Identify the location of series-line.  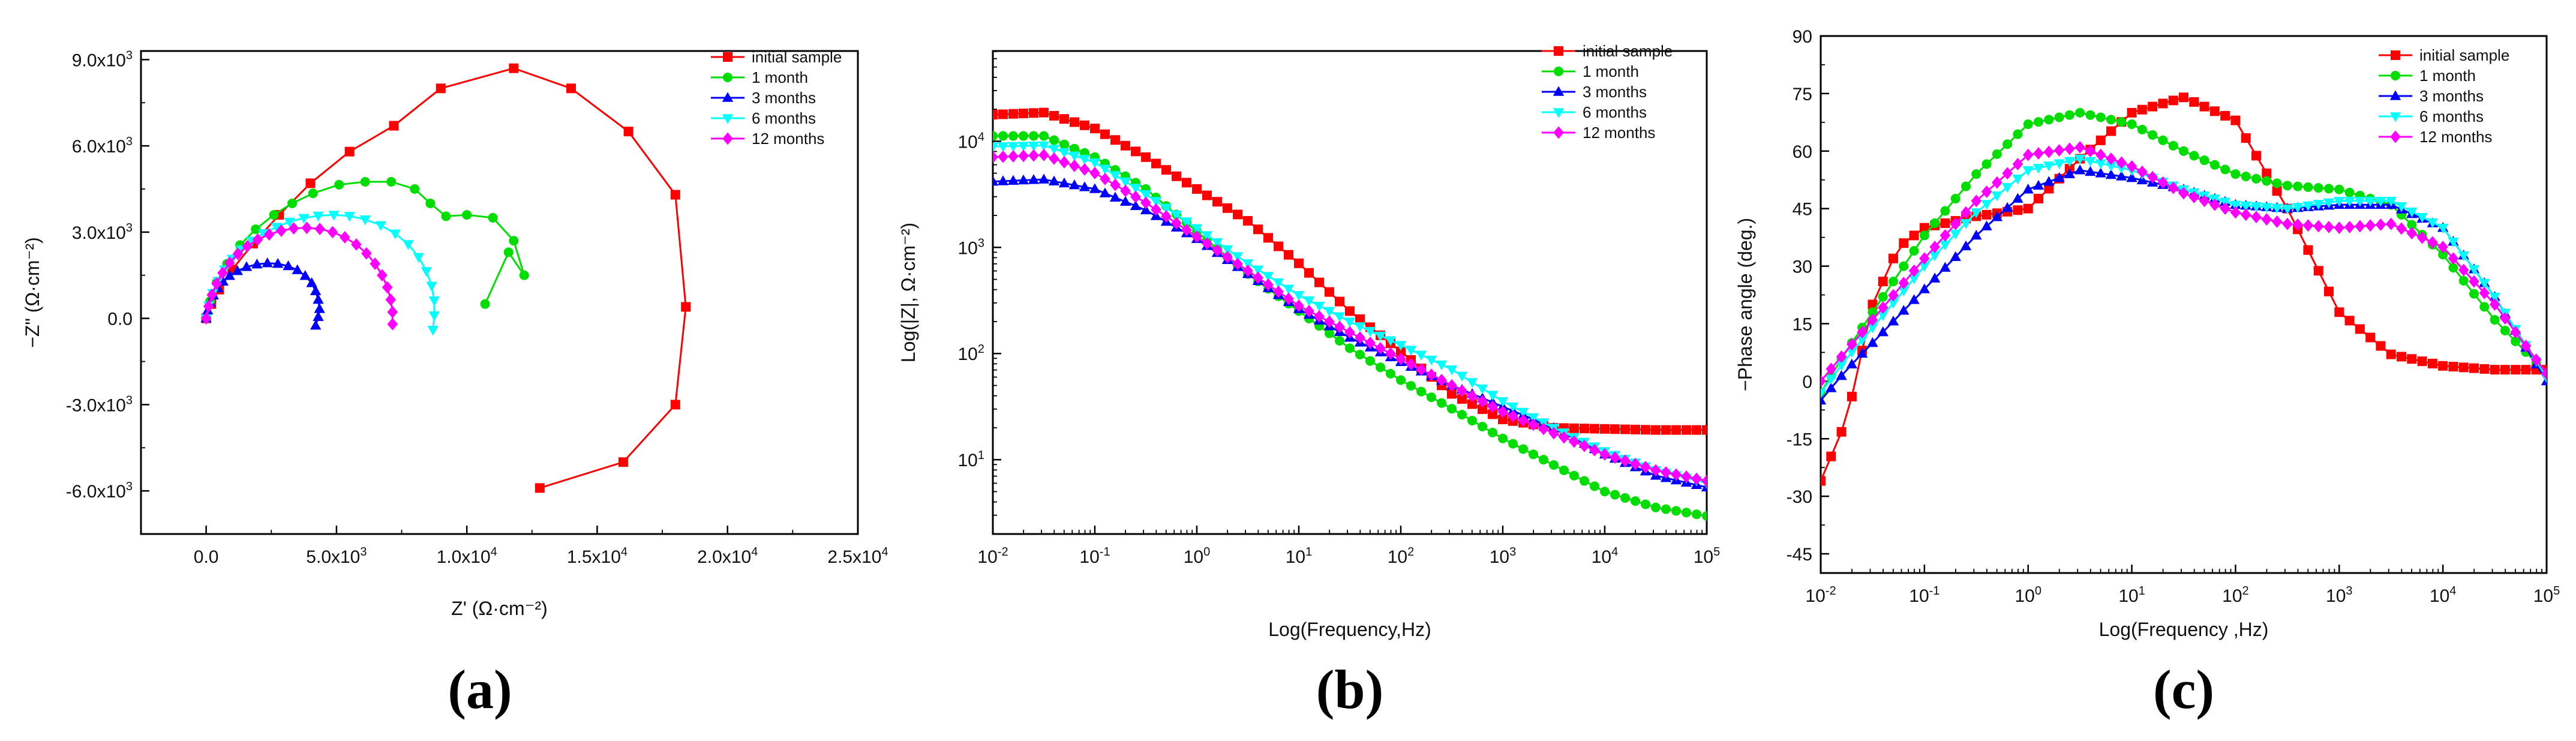
(446, 278).